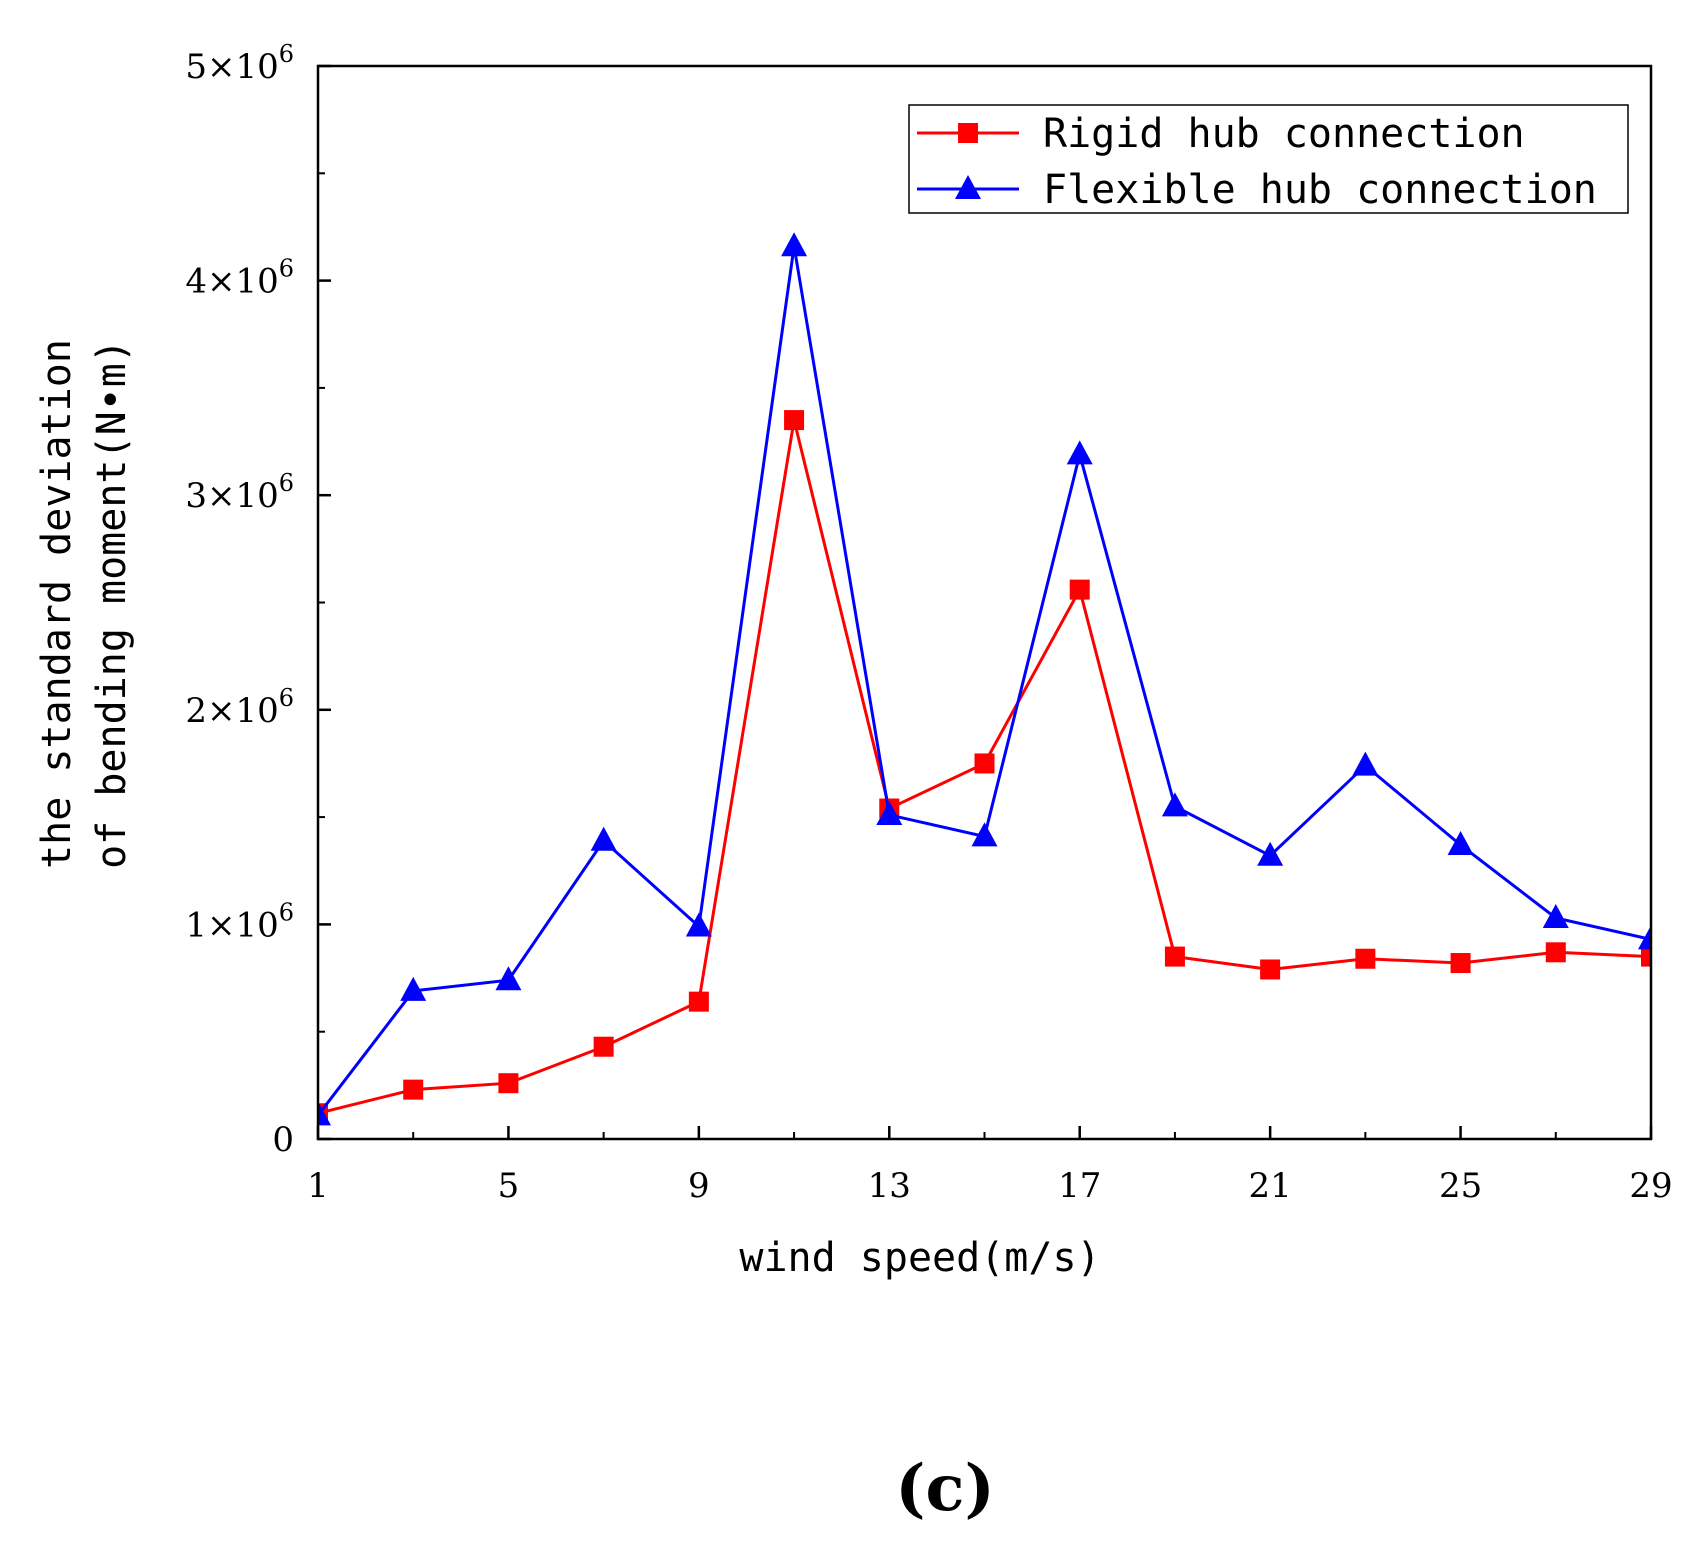  What do you see at coordinates (239, 278) in the screenshot?
I see `y-tick-label: 4×10⁶` at bounding box center [239, 278].